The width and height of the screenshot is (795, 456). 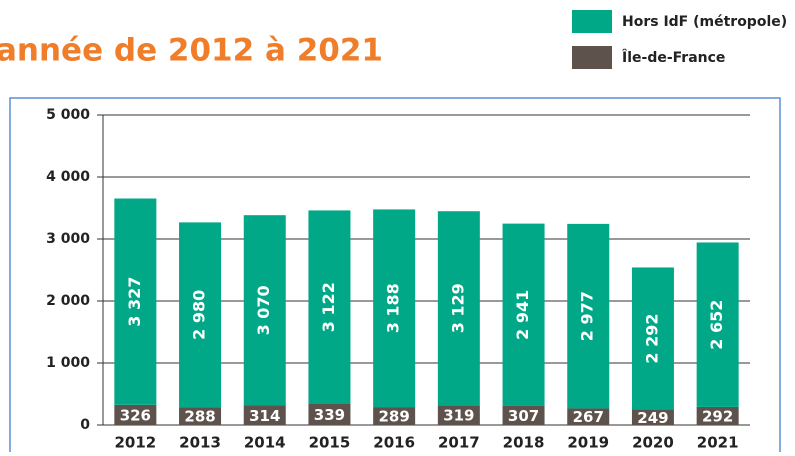 I want to click on value-label: 3 188, so click(x=393, y=308).